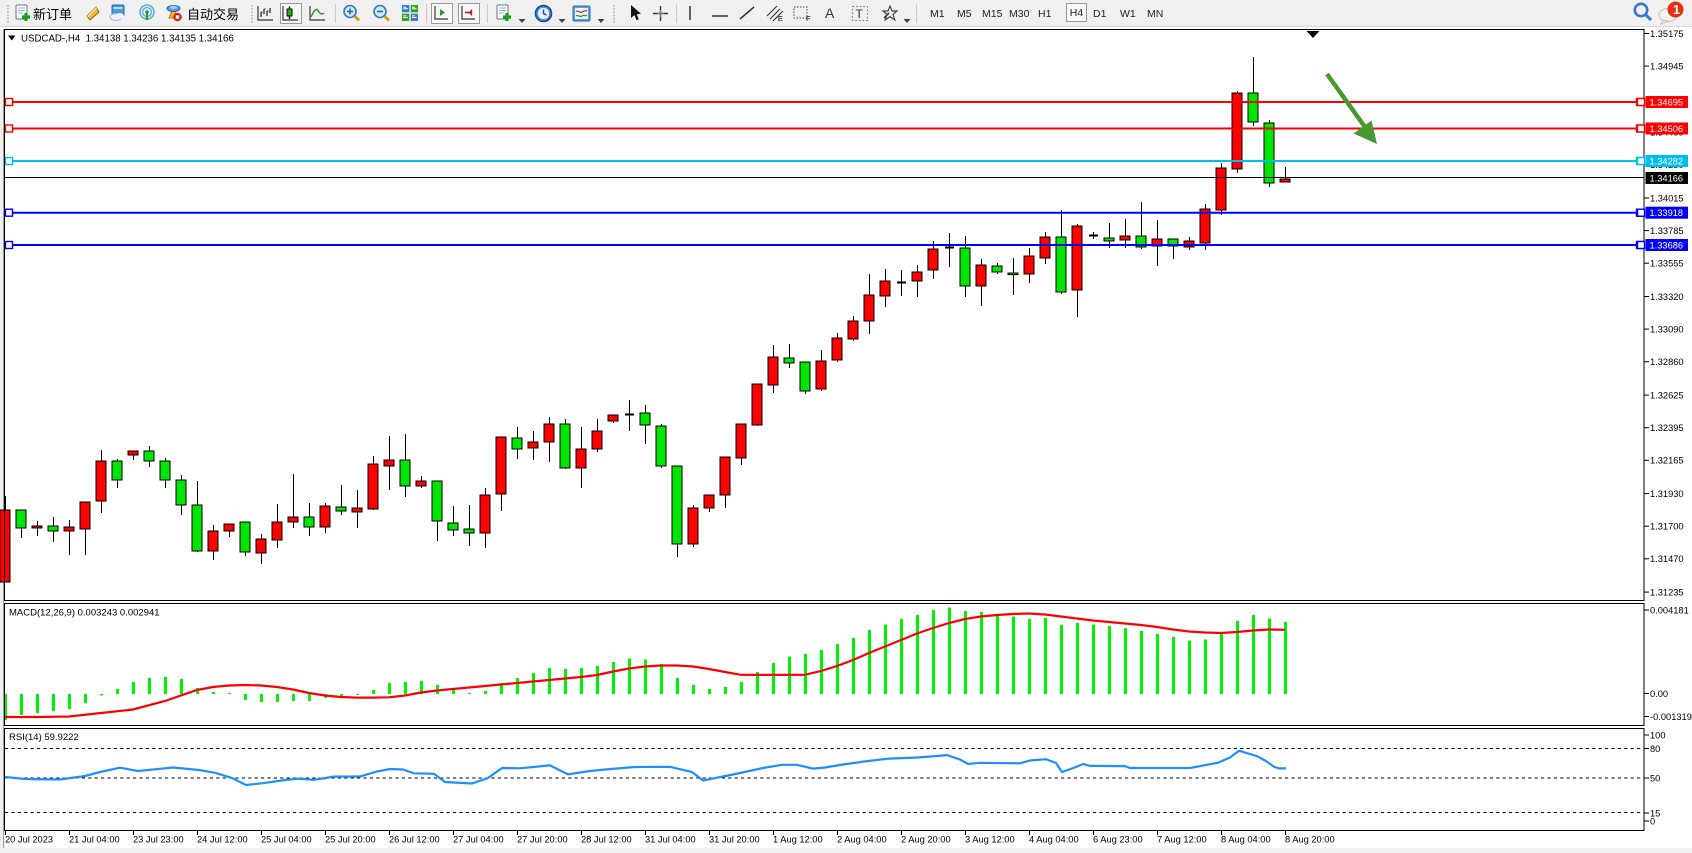 The width and height of the screenshot is (1692, 853). Describe the element at coordinates (94, 840) in the screenshot. I see `svg-text: 21 Jul 04:00` at that location.